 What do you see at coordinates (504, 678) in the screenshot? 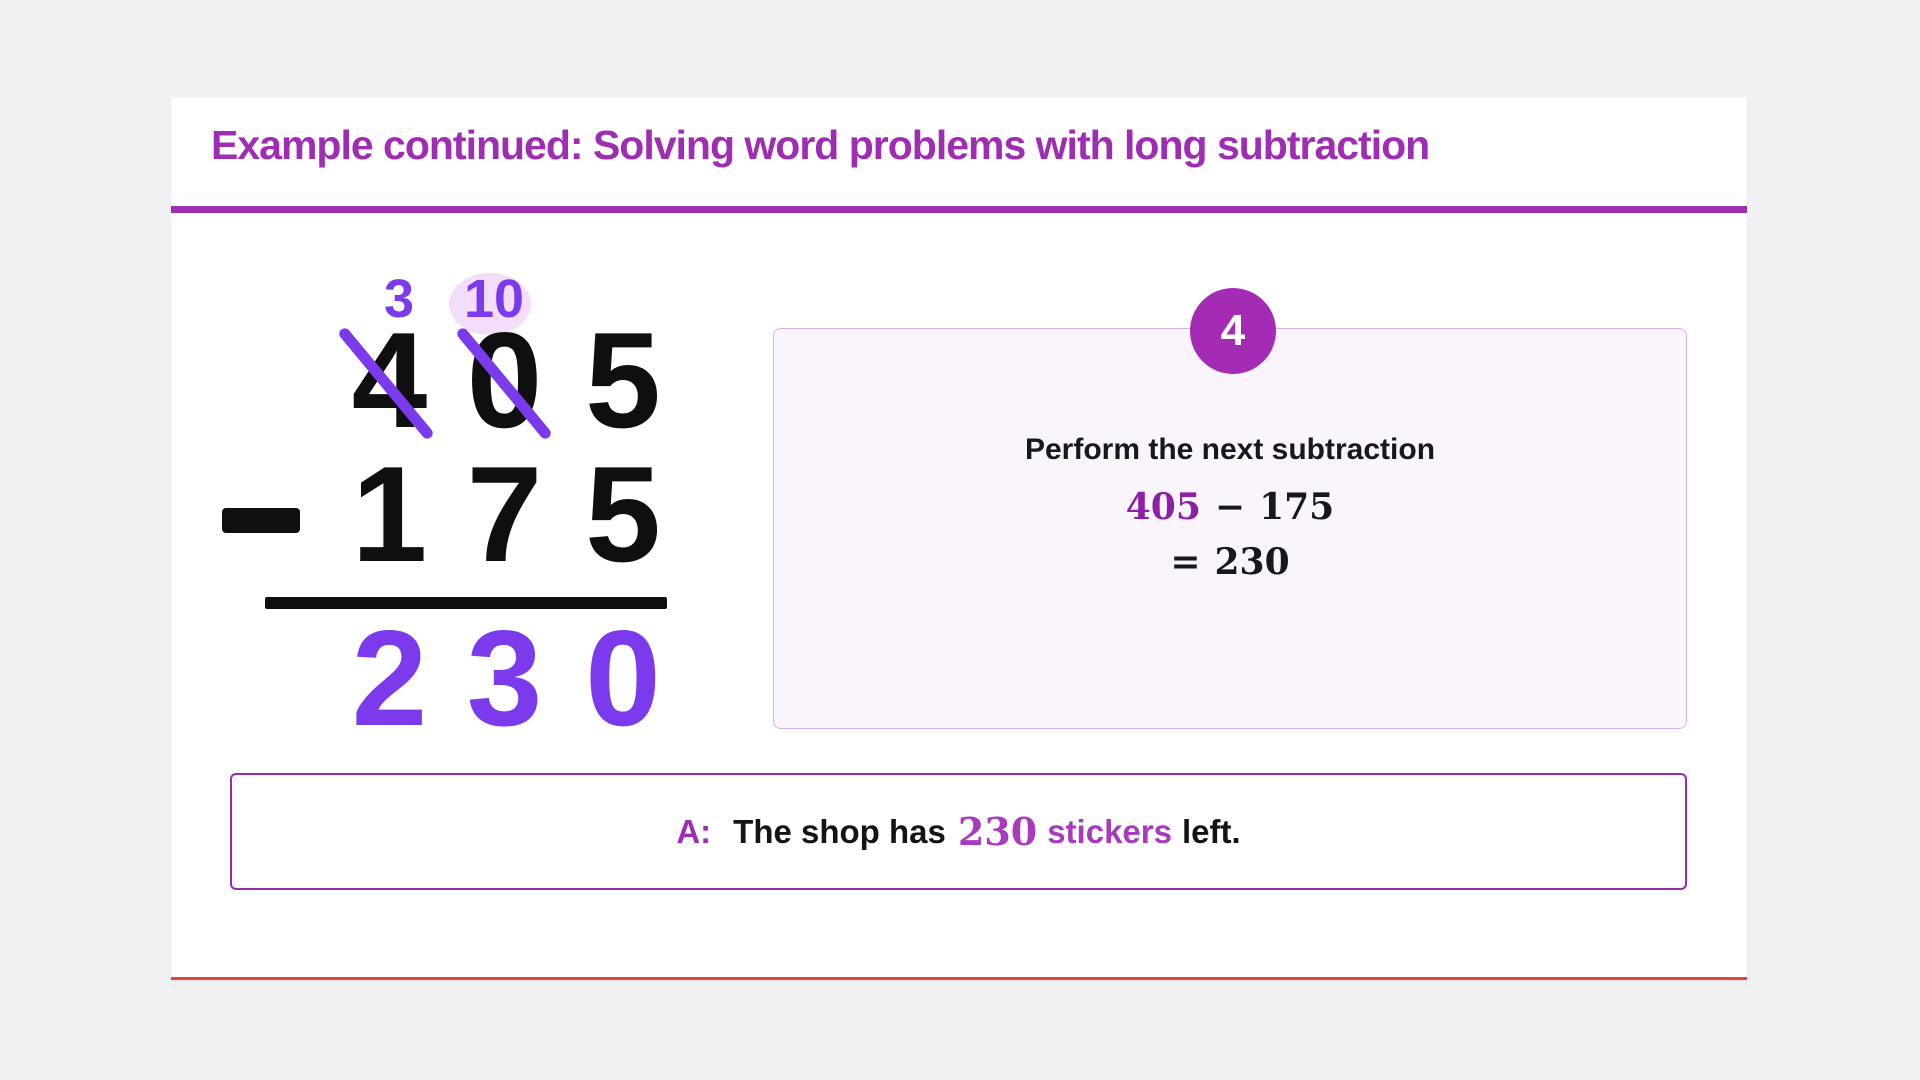
I see `result-digit-tens: 3` at bounding box center [504, 678].